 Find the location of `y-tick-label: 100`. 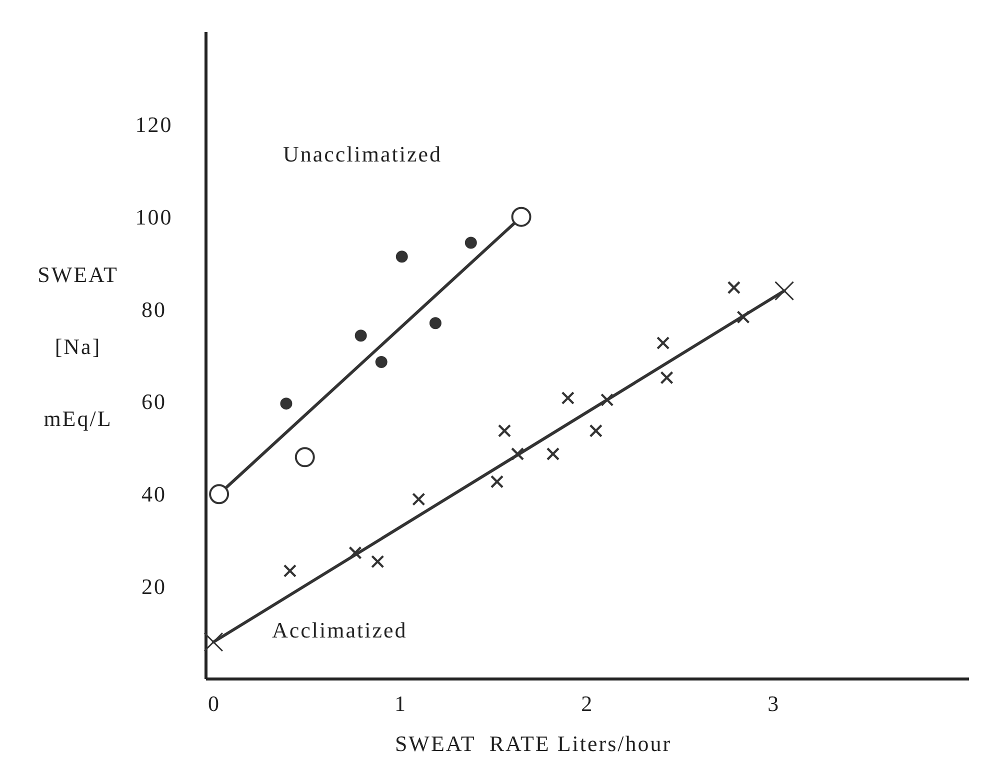

y-tick-label: 100 is located at coordinates (154, 217).